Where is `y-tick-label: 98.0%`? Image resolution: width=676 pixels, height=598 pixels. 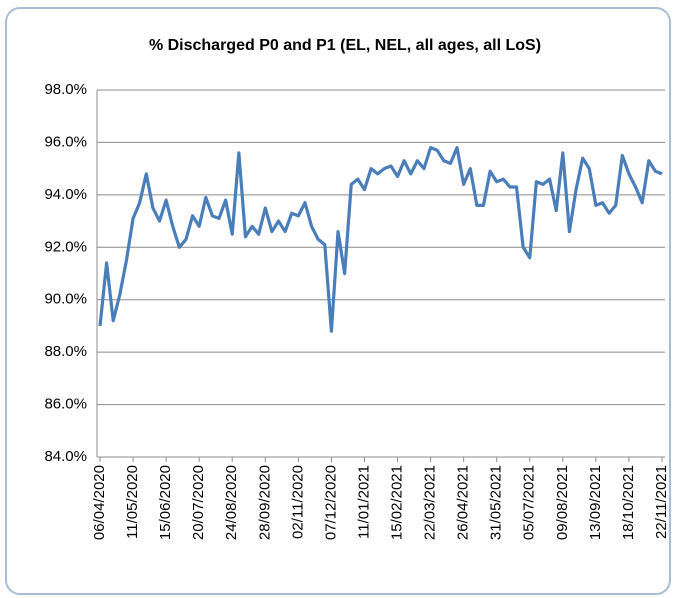 y-tick-label: 98.0% is located at coordinates (65, 89).